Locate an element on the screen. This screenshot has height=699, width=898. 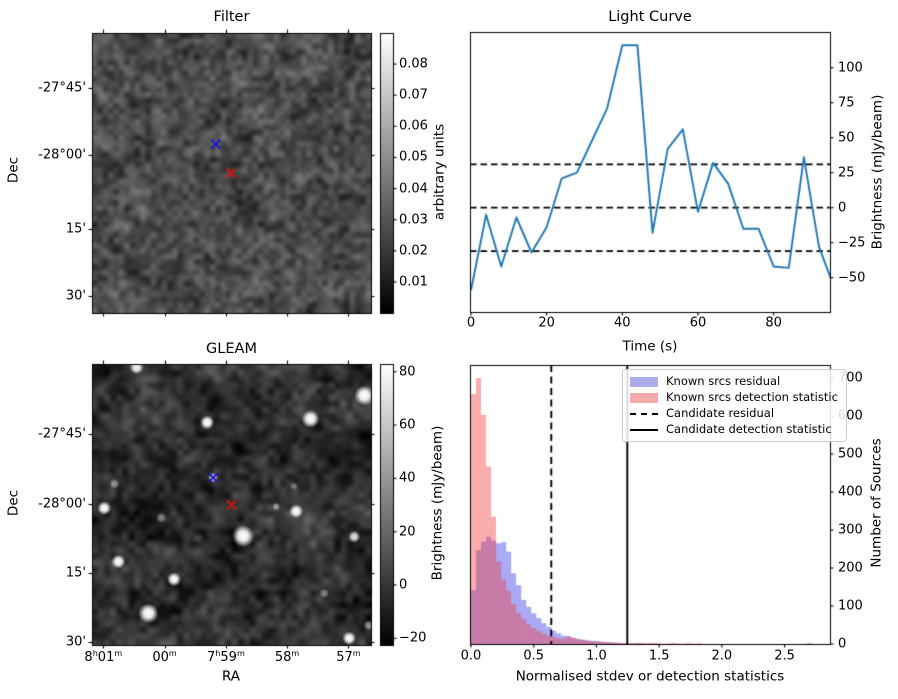
colorbar-tick-label: 0.06 is located at coordinates (413, 126).